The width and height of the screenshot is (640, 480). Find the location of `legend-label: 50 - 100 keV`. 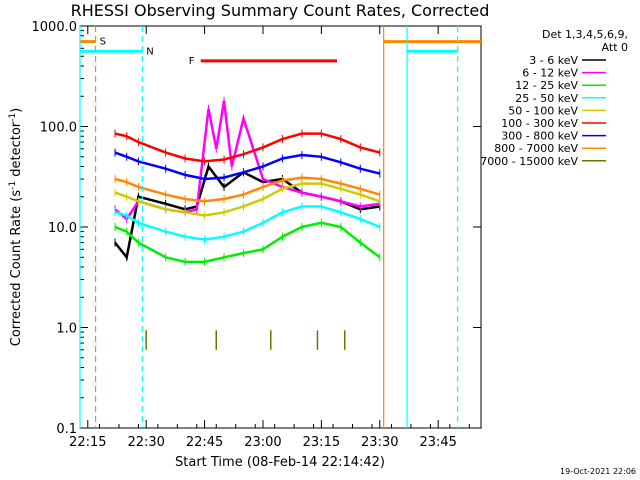

legend-label: 50 - 100 keV is located at coordinates (543, 110).